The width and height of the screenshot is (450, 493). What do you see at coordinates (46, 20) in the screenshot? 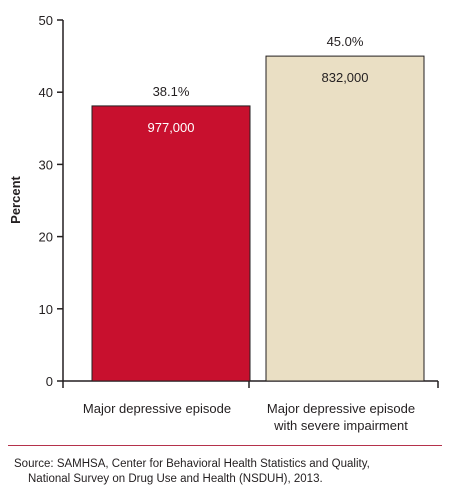
I see `y-tick-label: 50` at bounding box center [46, 20].